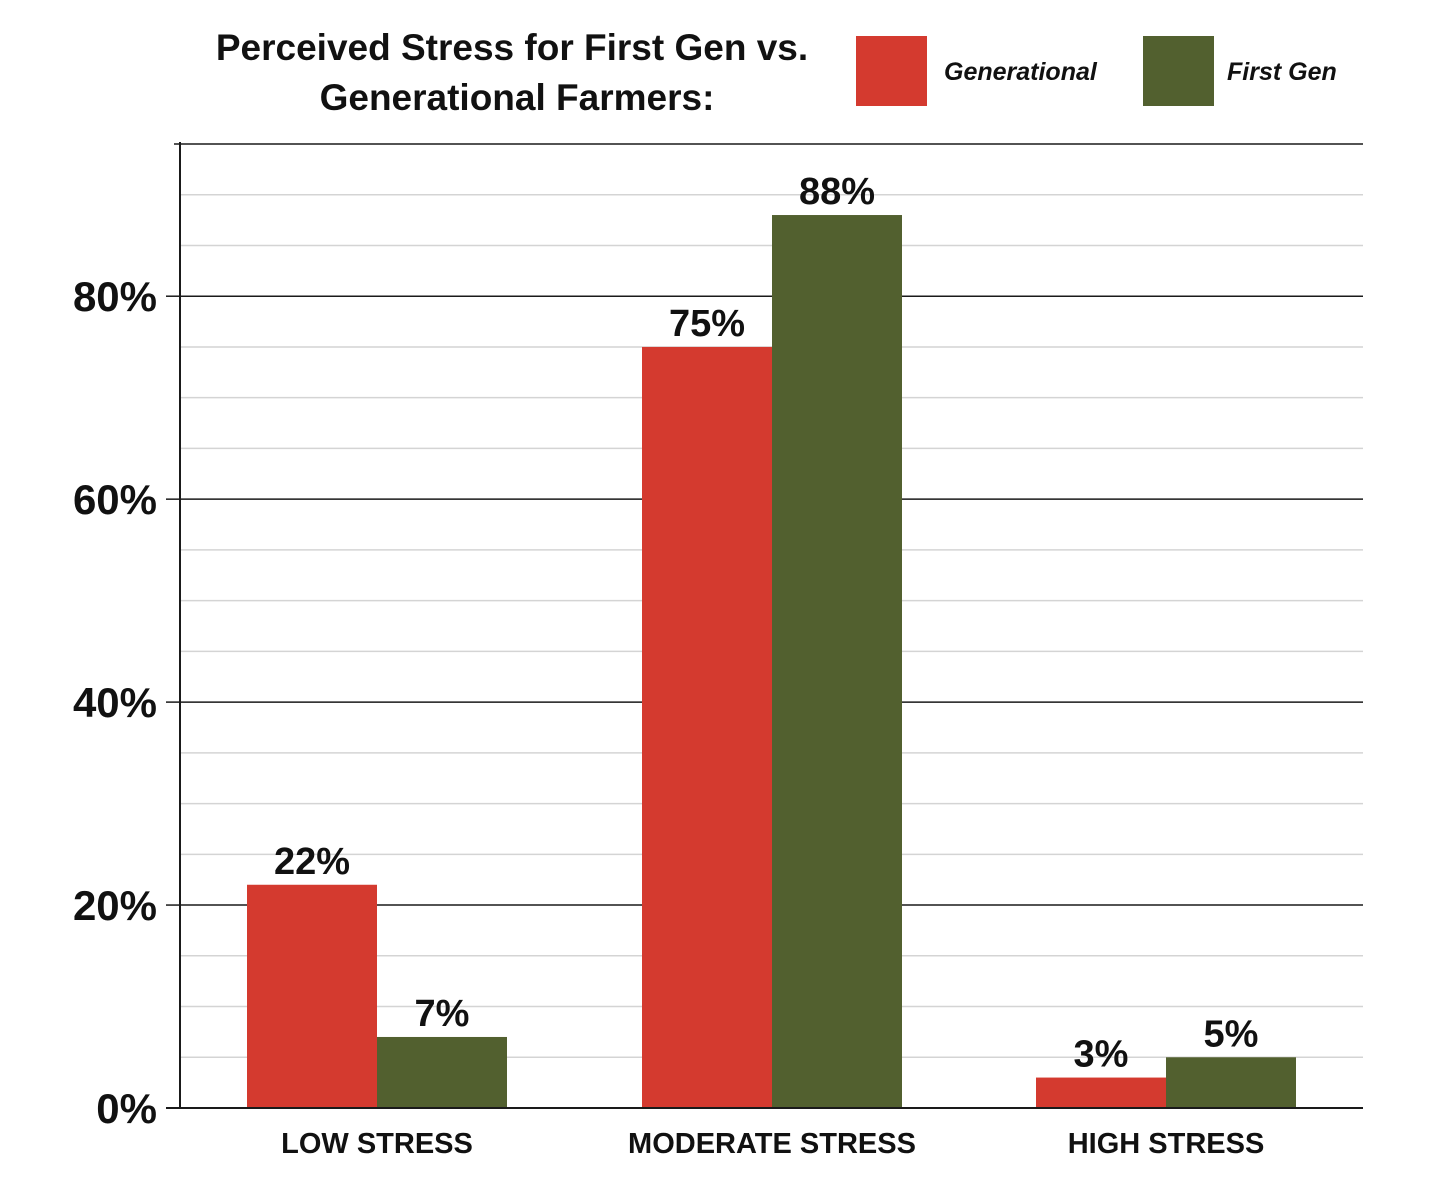 The image size is (1439, 1200). What do you see at coordinates (1231, 1034) in the screenshot?
I see `data-label: 5%` at bounding box center [1231, 1034].